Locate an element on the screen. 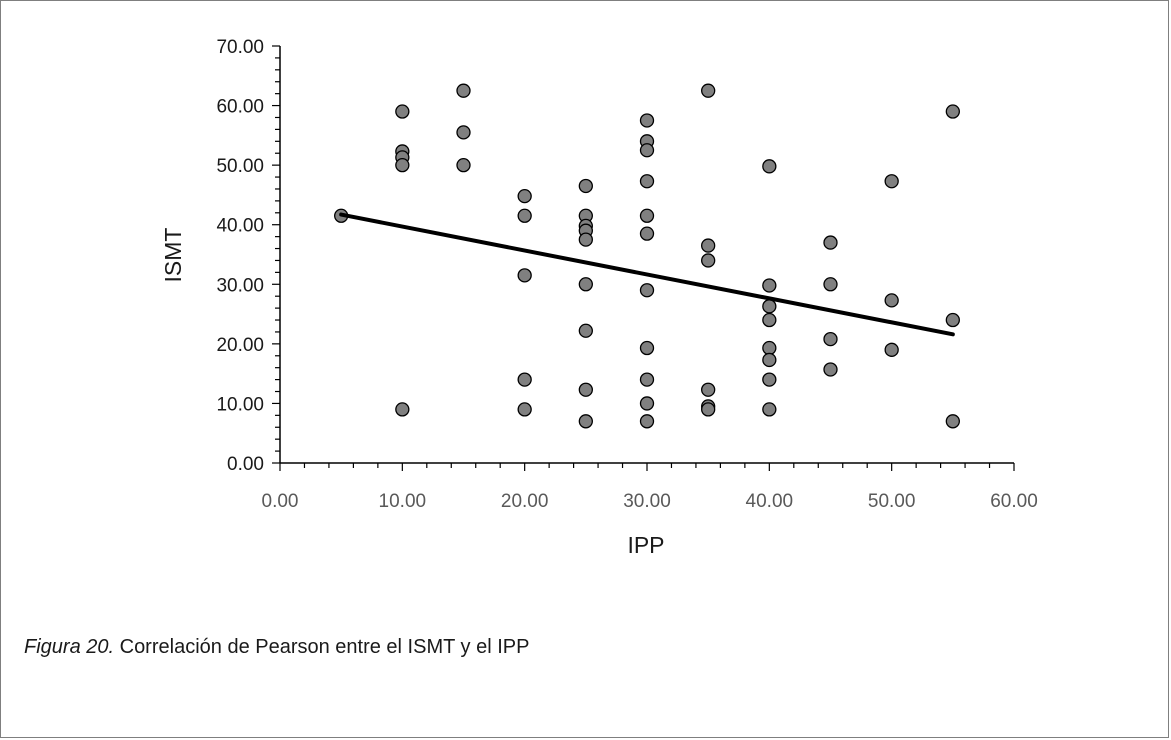  x-tick-label: 30.00 is located at coordinates (647, 501).